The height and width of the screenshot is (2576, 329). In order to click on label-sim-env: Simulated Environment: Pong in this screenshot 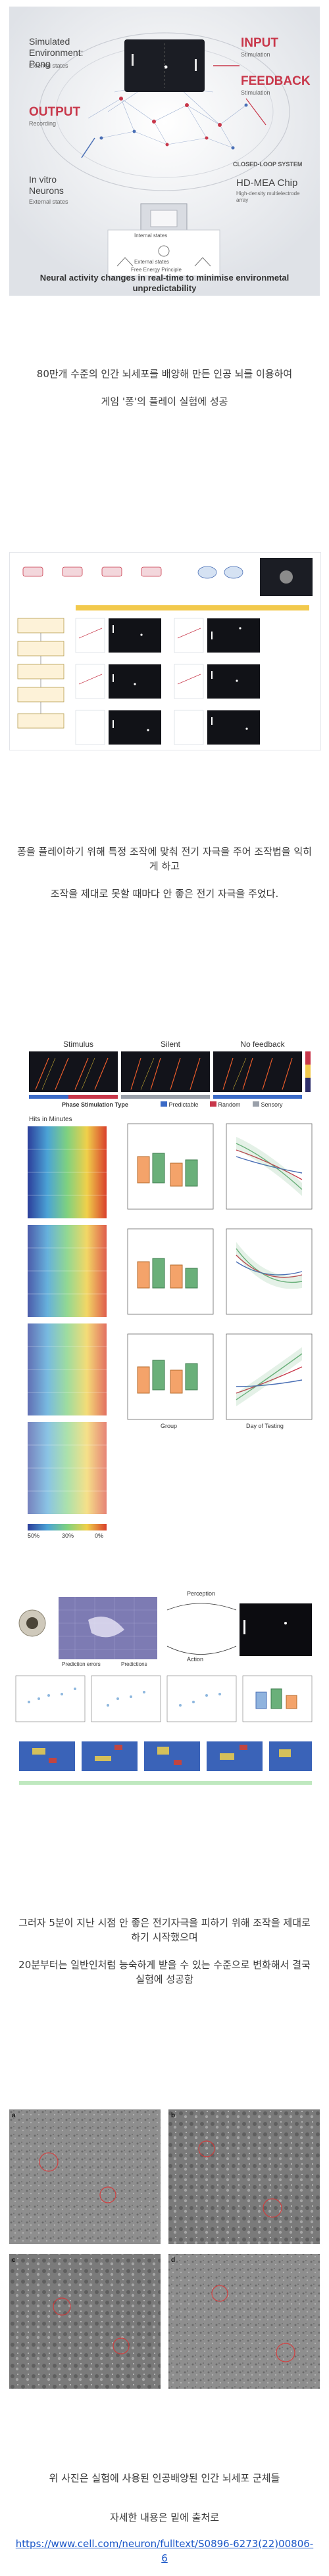, I will do `click(56, 53)`.